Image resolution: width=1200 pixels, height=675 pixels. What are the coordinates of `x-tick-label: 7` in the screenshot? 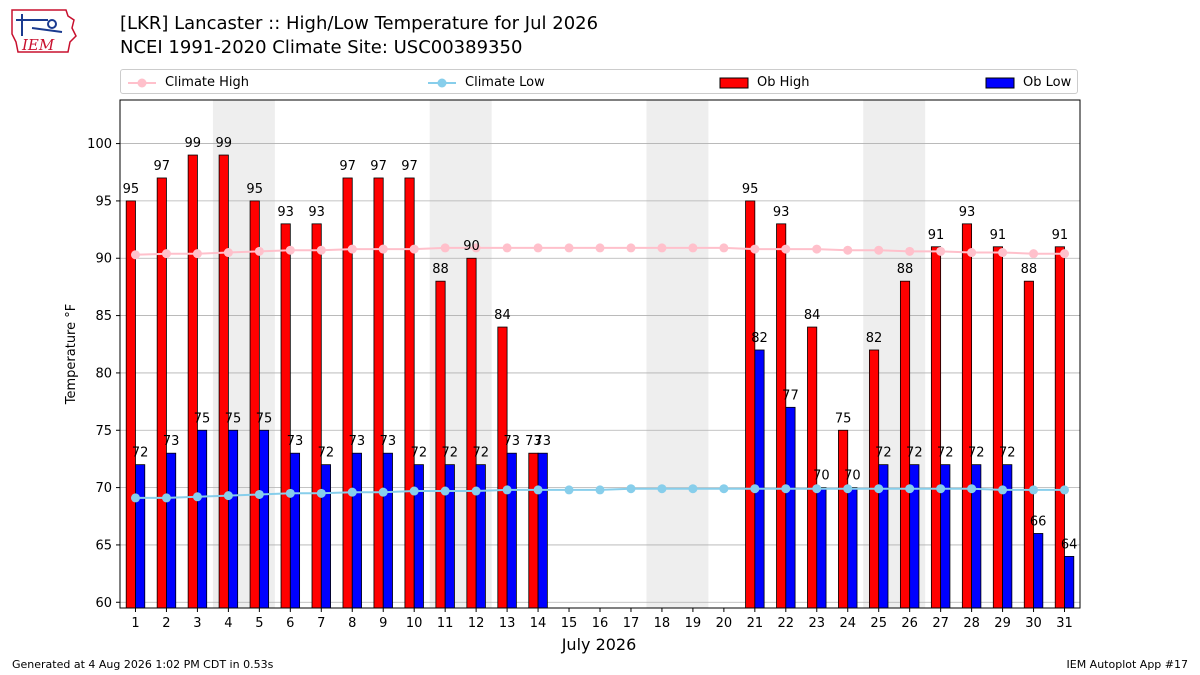 It's located at (321, 623).